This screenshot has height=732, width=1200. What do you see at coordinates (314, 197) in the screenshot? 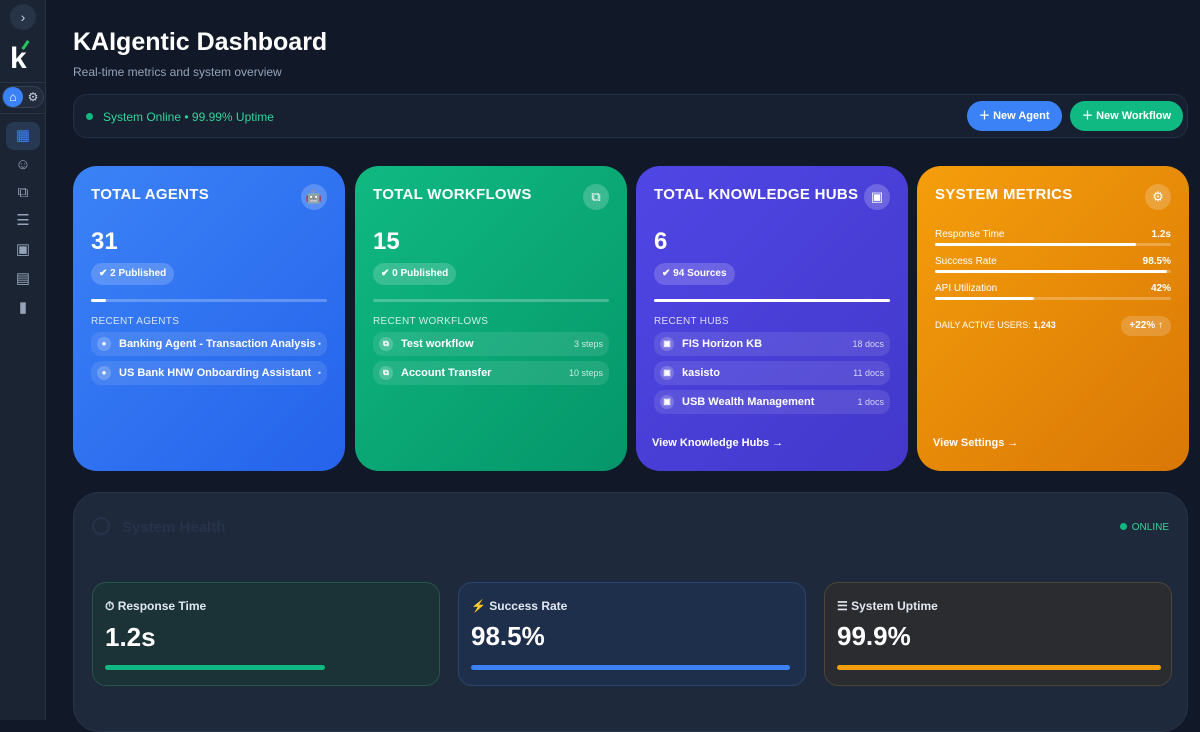
I see `android-icon: 🤖` at bounding box center [314, 197].